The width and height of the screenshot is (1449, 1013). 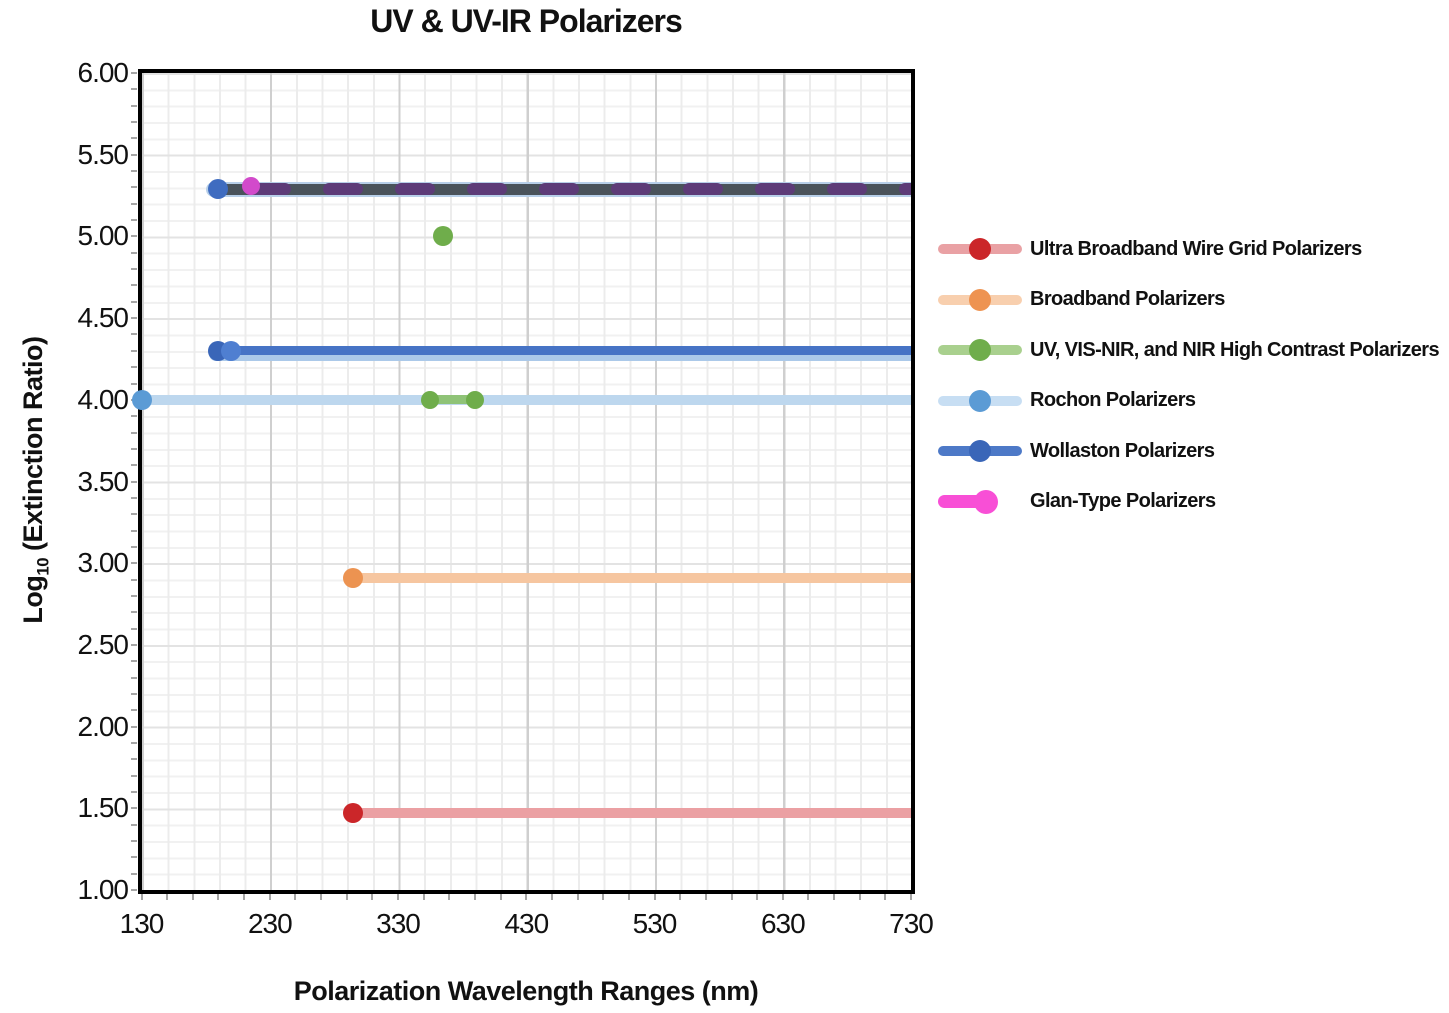 I want to click on legend-item-rochon: Rochon Polarizers, so click(x=1067, y=401).